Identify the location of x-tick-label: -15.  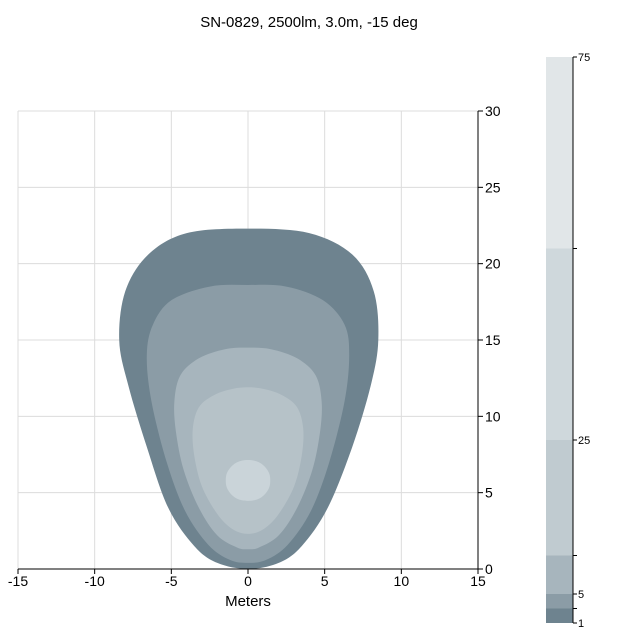
(18, 581).